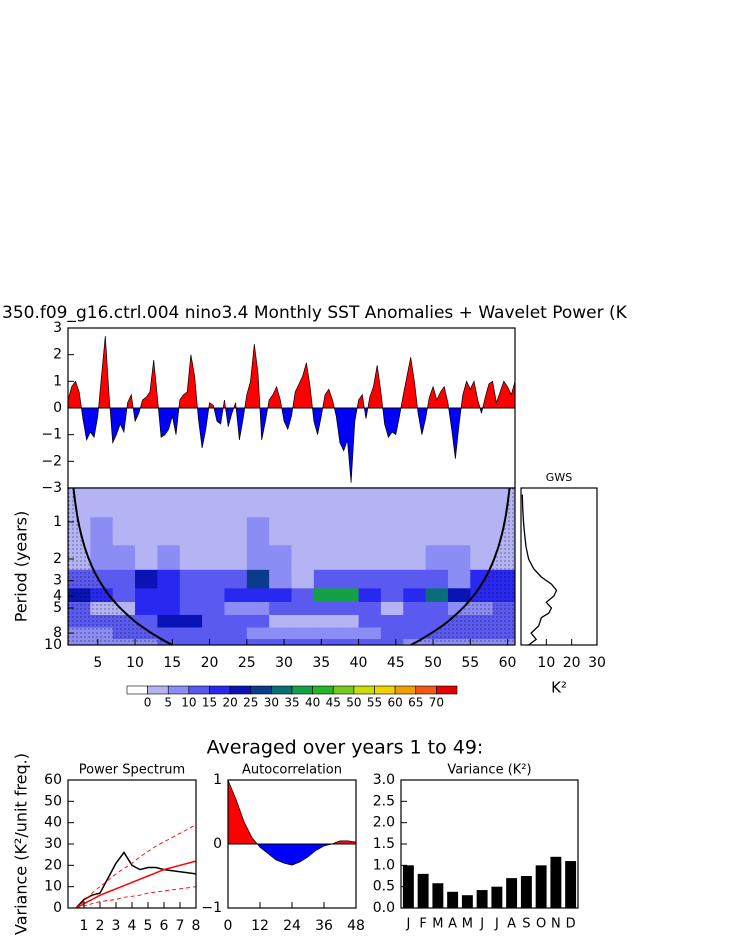  I want to click on x-tick-label: O, so click(541, 924).